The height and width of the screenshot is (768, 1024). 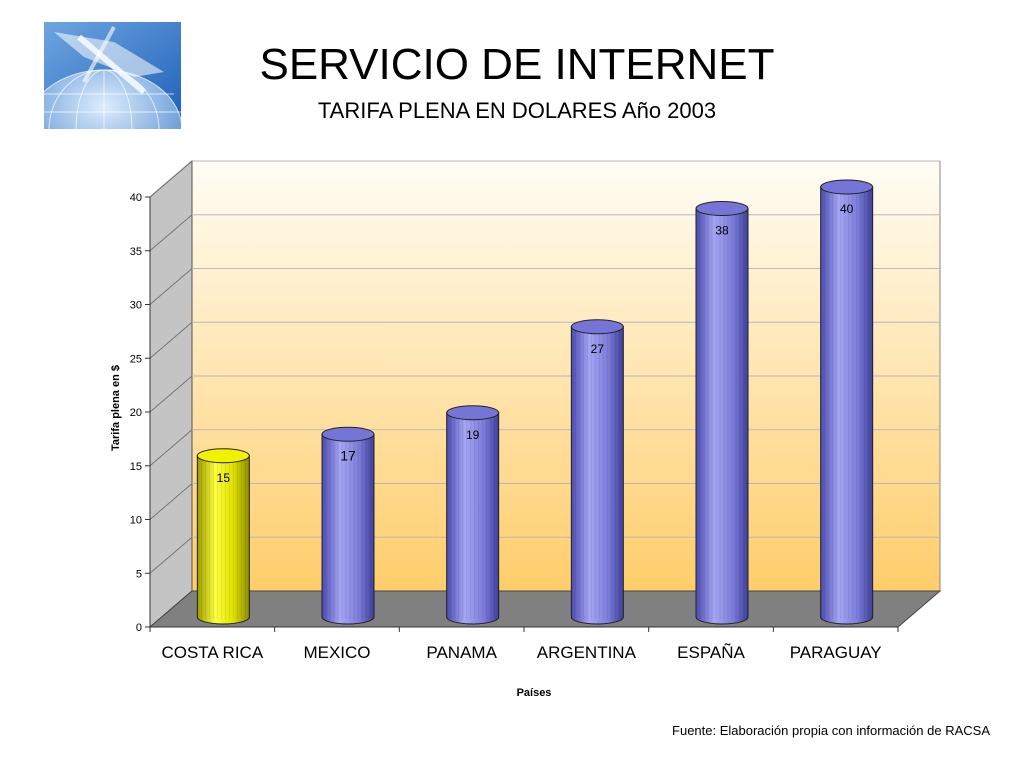 What do you see at coordinates (136, 306) in the screenshot?
I see `y-tick-label: 30` at bounding box center [136, 306].